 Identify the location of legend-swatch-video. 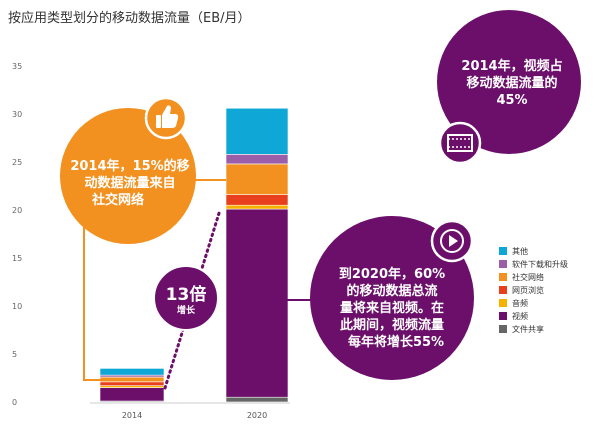
(503, 316).